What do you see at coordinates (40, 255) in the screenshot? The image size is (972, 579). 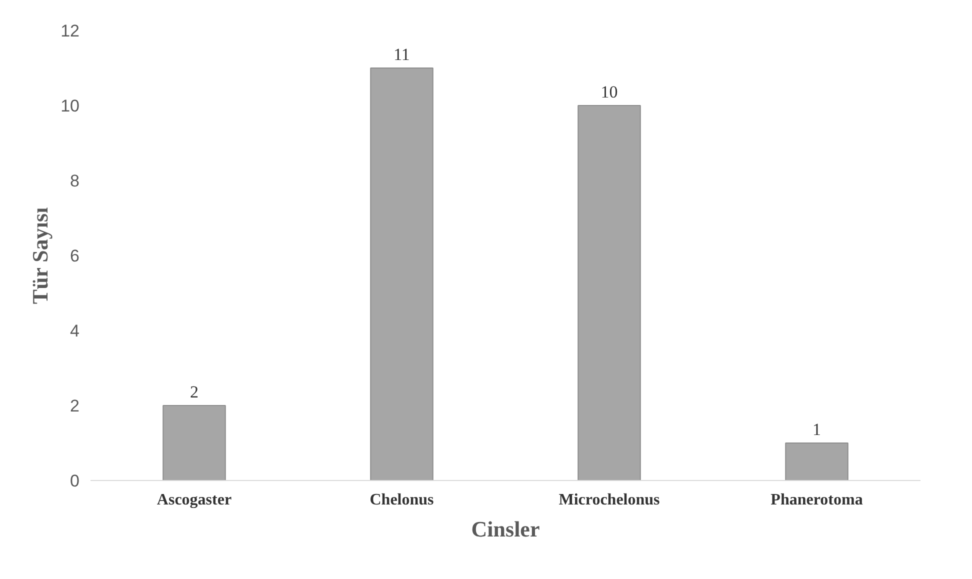 I see `y-axis-title: Tür Sayısı` at bounding box center [40, 255].